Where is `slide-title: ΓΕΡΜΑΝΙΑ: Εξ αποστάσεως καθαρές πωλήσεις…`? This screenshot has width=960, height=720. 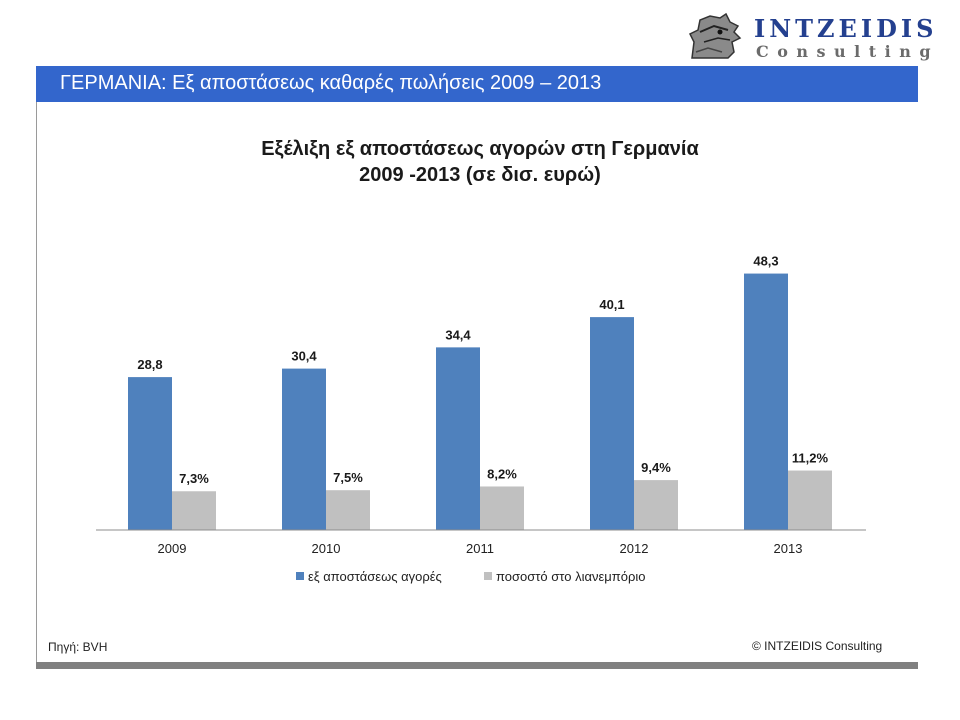
slide-title: ΓΕΡΜΑΝΙΑ: Εξ αποστάσεως καθαρές πωλήσεις… is located at coordinates (331, 83).